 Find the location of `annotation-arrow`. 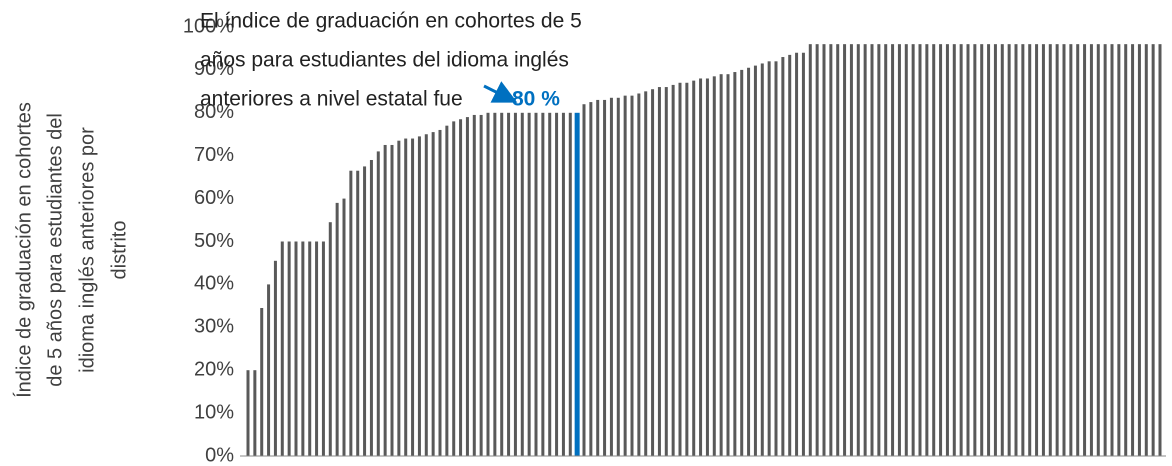

annotation-arrow is located at coordinates (500, 92).